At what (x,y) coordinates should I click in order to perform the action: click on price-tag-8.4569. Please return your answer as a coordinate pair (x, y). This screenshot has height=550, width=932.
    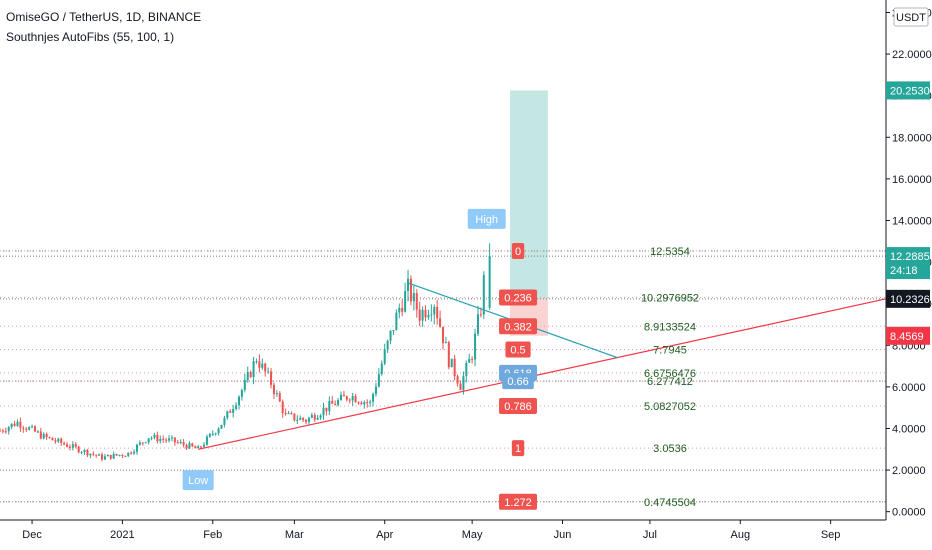
    Looking at the image, I should click on (908, 335).